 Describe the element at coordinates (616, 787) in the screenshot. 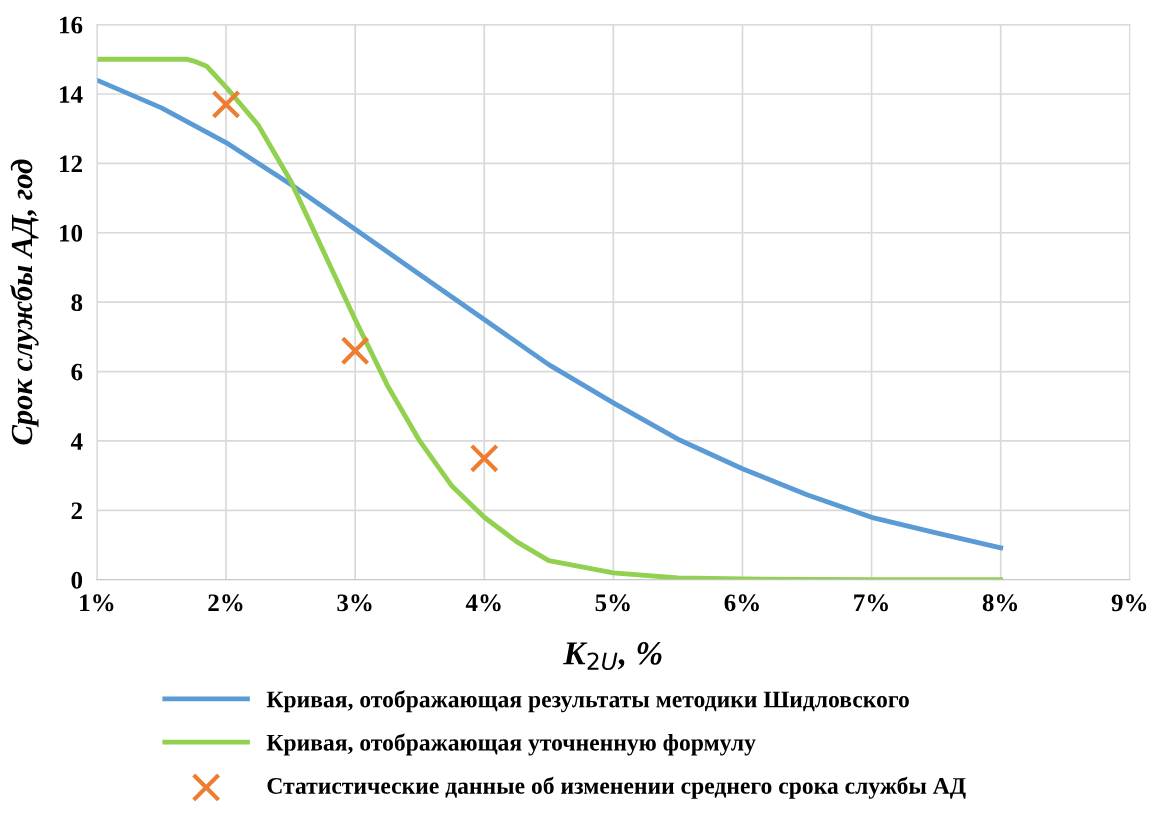

I see `legend-label: Статистические данные об изменении среднего срока службы АД` at that location.